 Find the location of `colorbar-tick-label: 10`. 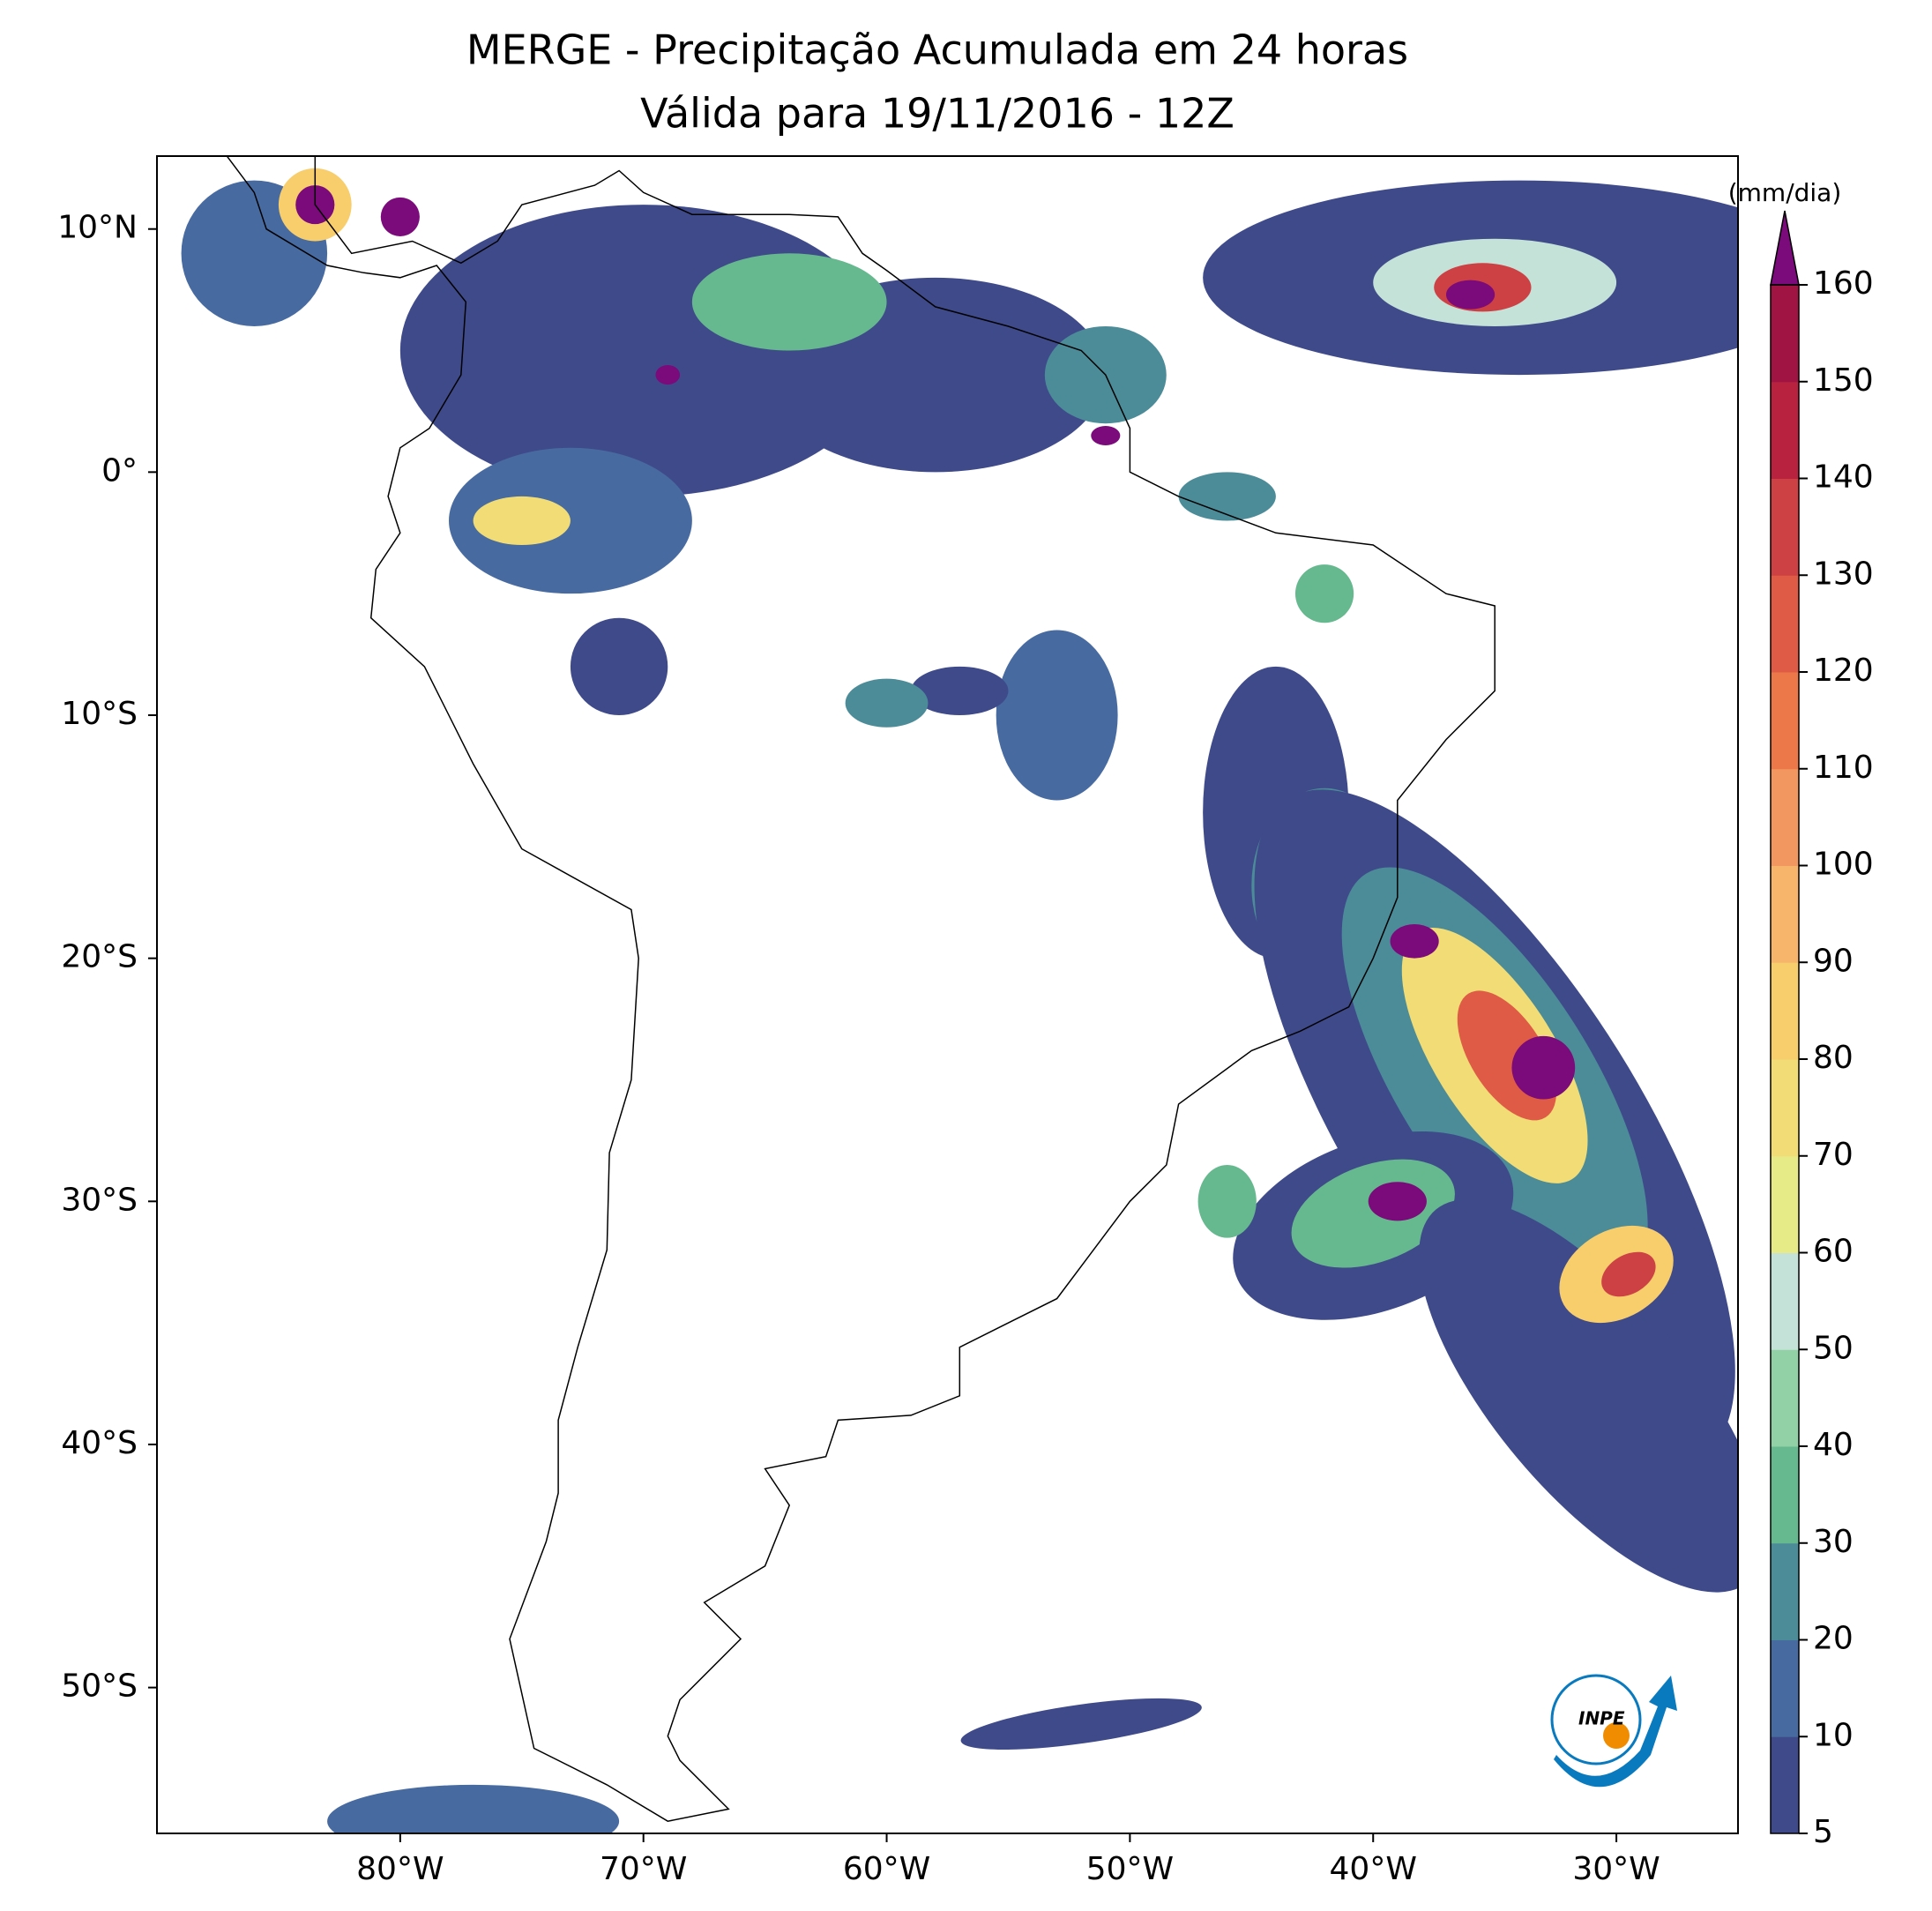

colorbar-tick-label: 10 is located at coordinates (1833, 1735).